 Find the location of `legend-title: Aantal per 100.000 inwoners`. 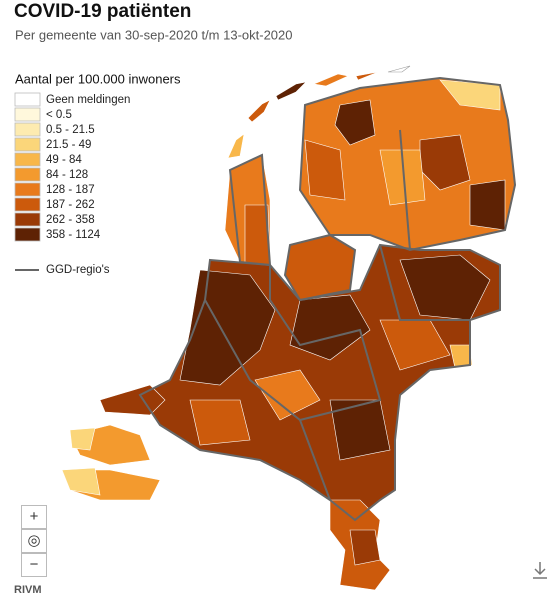

legend-title: Aantal per 100.000 inwoners is located at coordinates (98, 78).